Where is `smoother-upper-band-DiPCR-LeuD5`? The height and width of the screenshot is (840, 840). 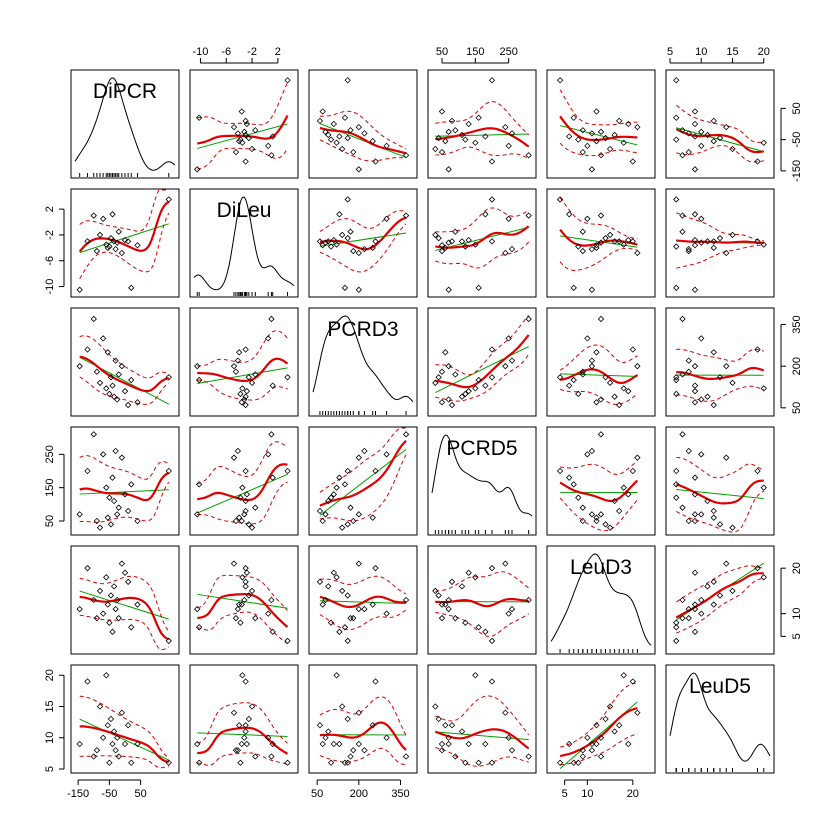
smoother-upper-band-DiPCR-LeuD5 is located at coordinates (719, 123).